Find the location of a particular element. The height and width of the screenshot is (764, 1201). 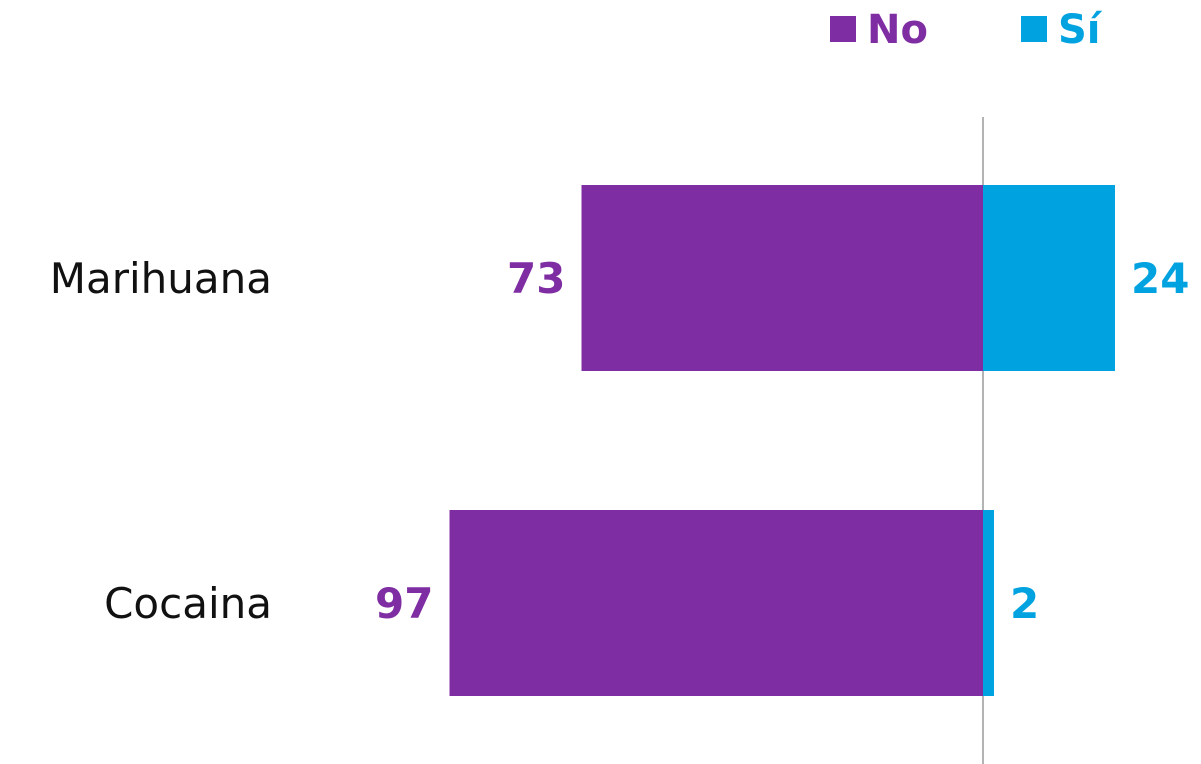

bar-no-marihuana is located at coordinates (782, 278).